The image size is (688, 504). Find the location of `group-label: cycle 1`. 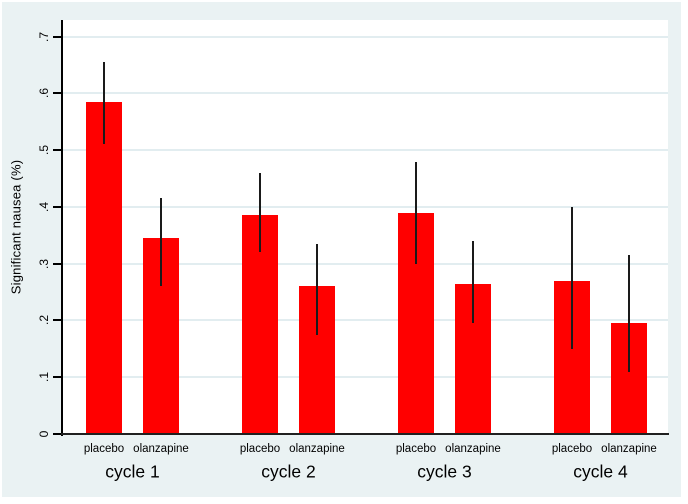

group-label: cycle 1 is located at coordinates (132, 471).